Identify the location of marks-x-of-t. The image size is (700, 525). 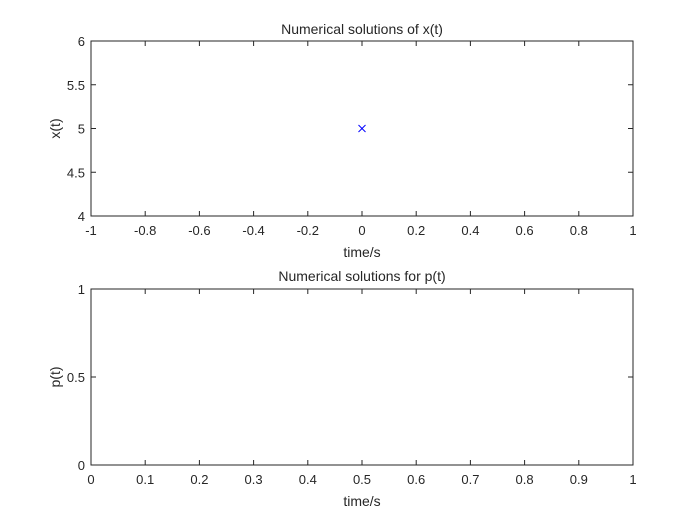
(362, 128).